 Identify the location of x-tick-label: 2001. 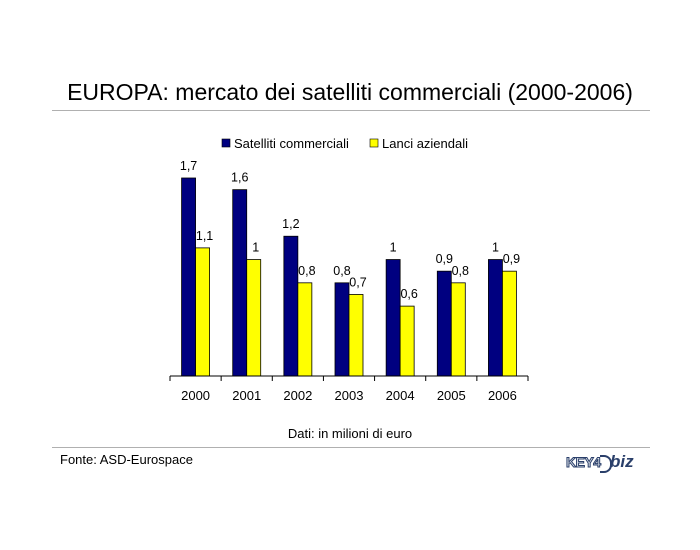
(246, 395).